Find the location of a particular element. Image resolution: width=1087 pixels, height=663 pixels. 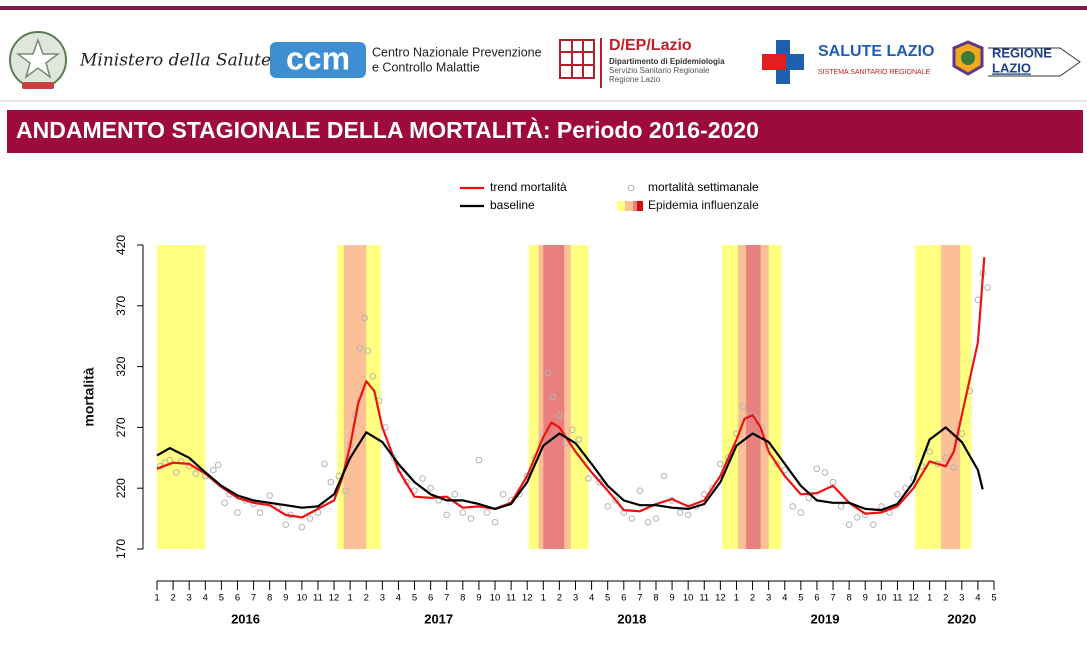

legend-label: mortalità settimanale is located at coordinates (703, 187).